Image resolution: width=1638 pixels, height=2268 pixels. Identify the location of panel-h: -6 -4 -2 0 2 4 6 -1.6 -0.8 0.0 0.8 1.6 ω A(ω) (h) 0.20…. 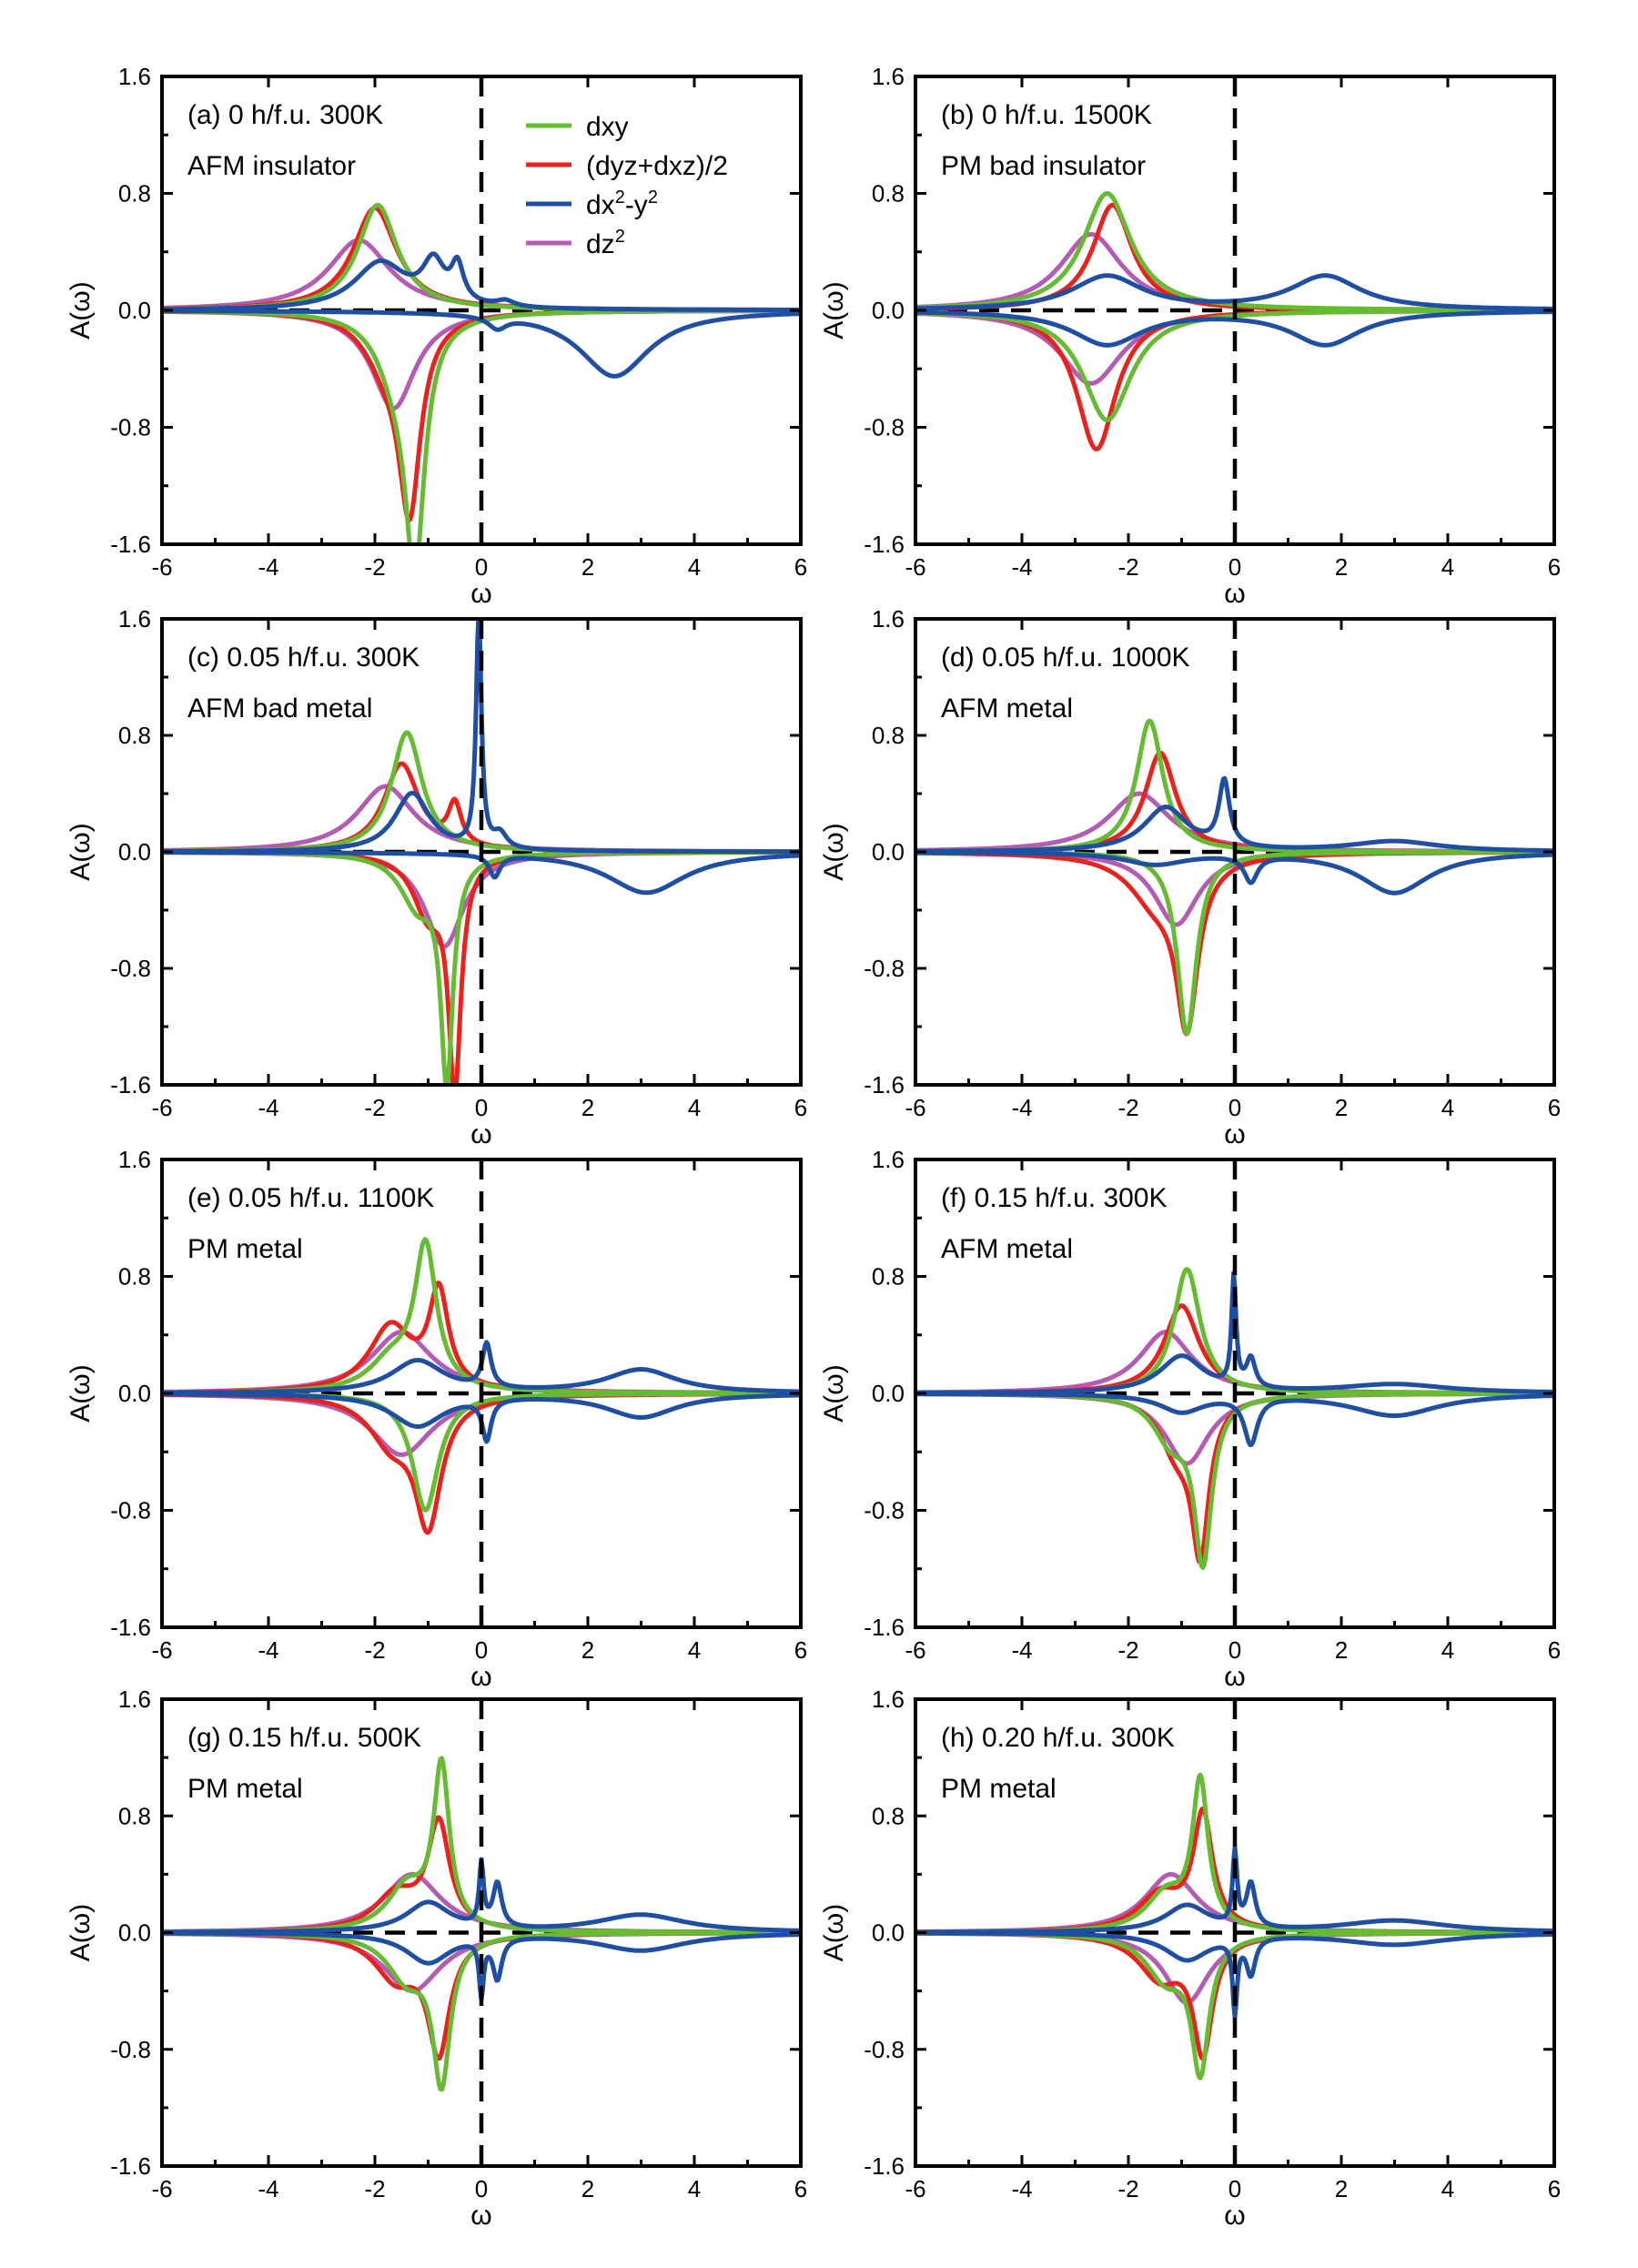
(1190, 1958).